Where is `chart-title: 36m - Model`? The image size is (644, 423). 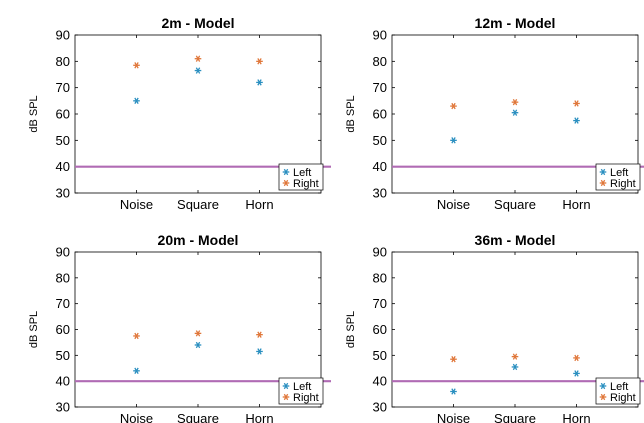 chart-title: 36m - Model is located at coordinates (515, 240).